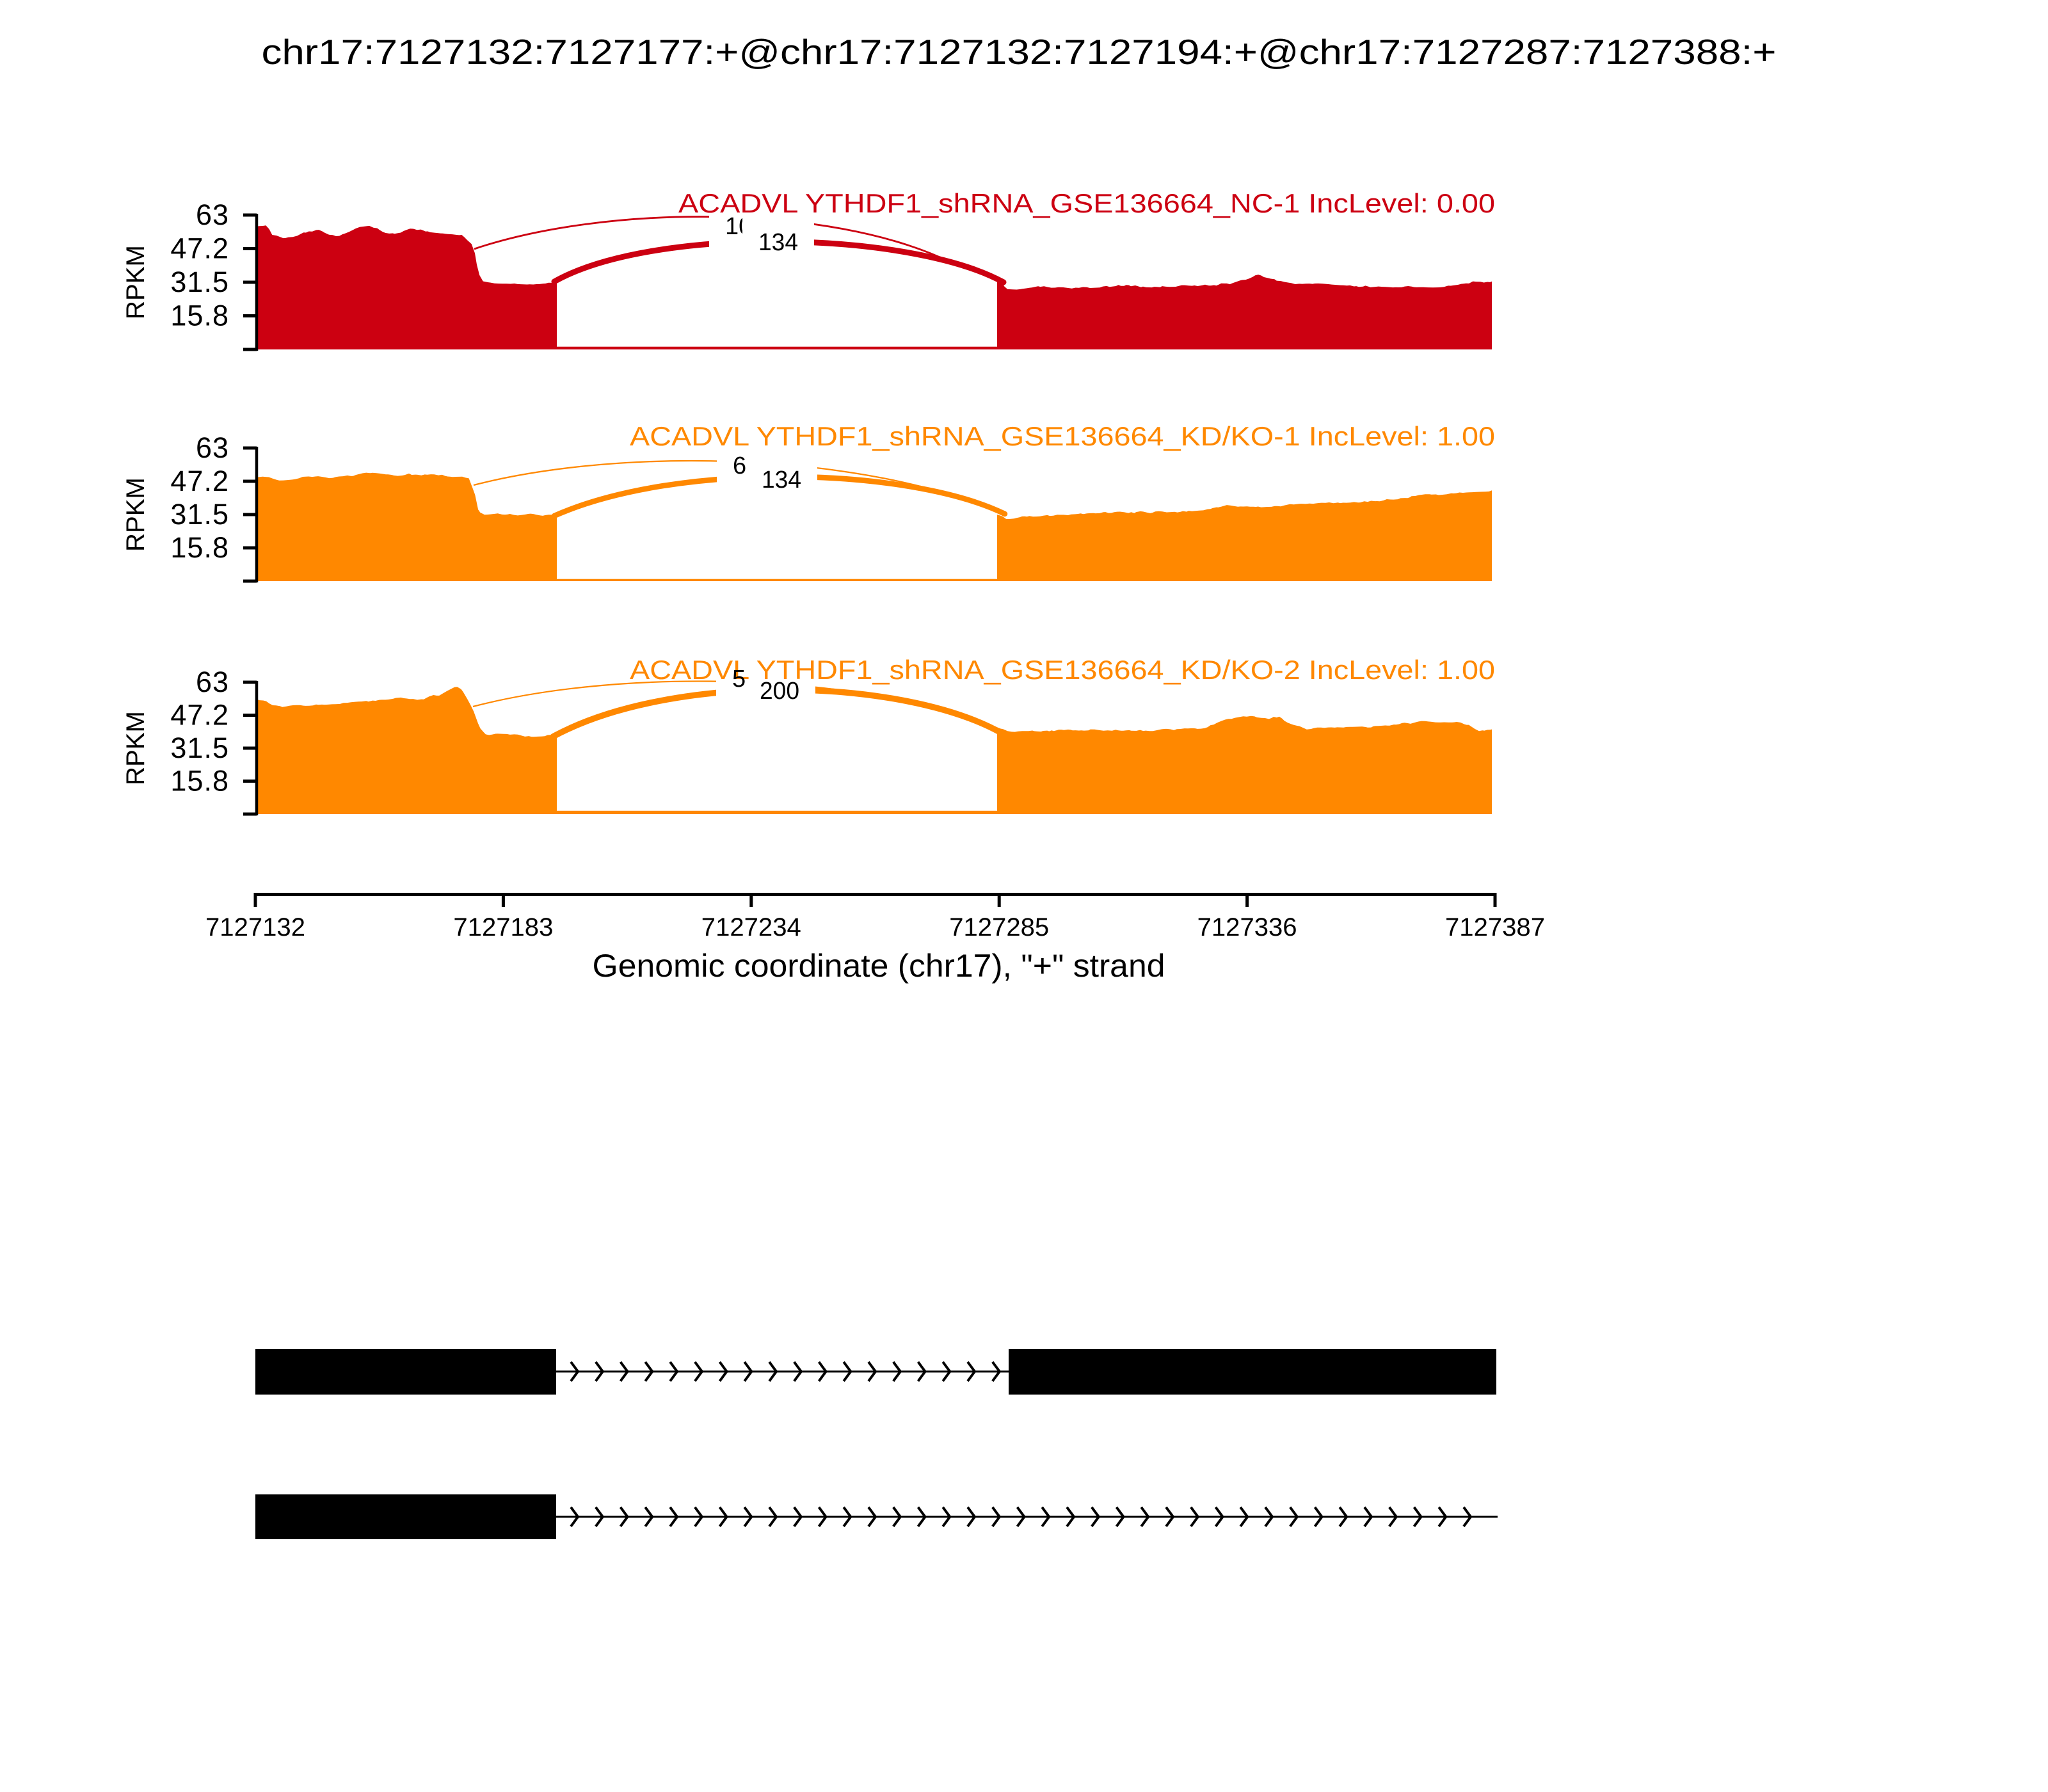  What do you see at coordinates (999, 927) in the screenshot?
I see `svg-text: 7127285` at bounding box center [999, 927].